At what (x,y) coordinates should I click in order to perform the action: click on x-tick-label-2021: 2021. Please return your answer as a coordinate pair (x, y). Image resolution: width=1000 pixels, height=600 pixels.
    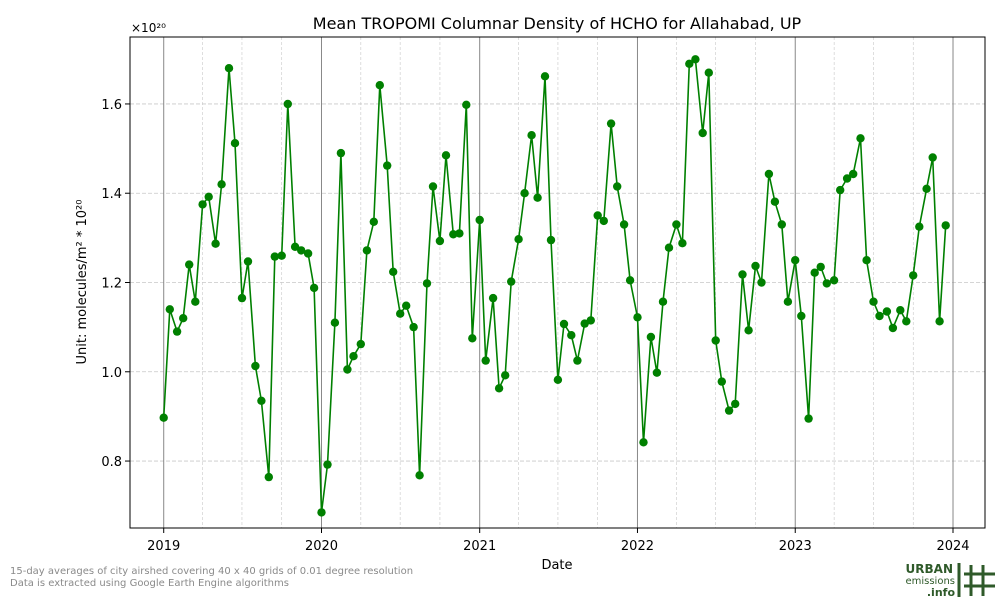
    Looking at the image, I should click on (479, 546).